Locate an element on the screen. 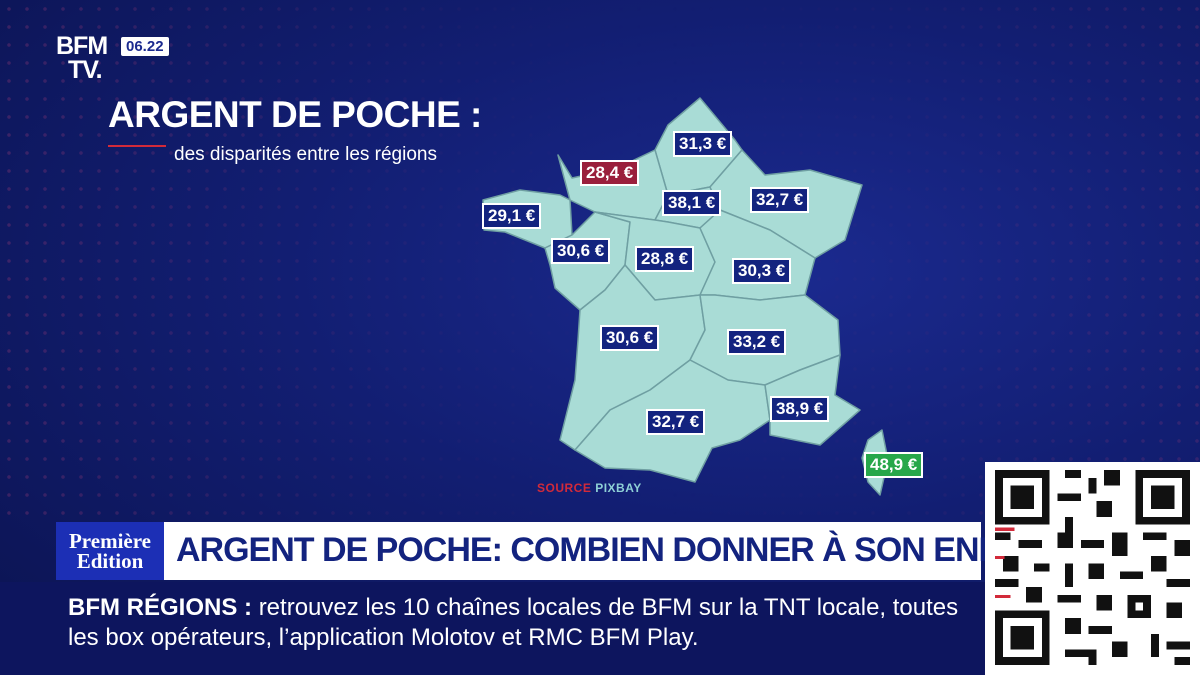  source-credit: SOURCE PIXBAY is located at coordinates (589, 488).